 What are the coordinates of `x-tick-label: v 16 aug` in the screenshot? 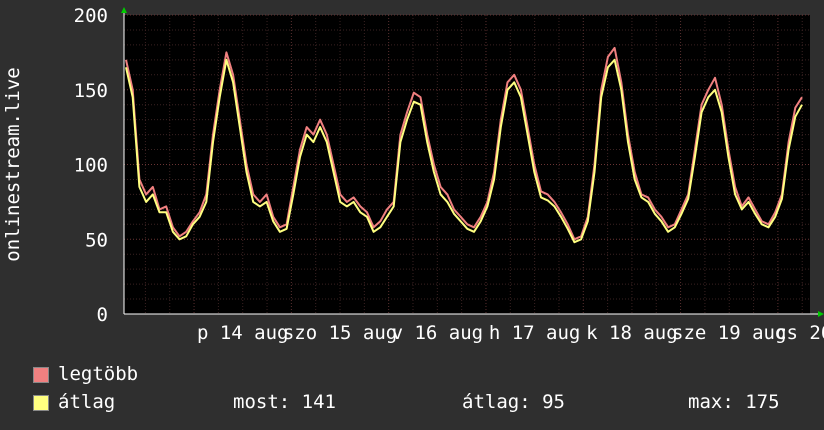 It's located at (438, 333).